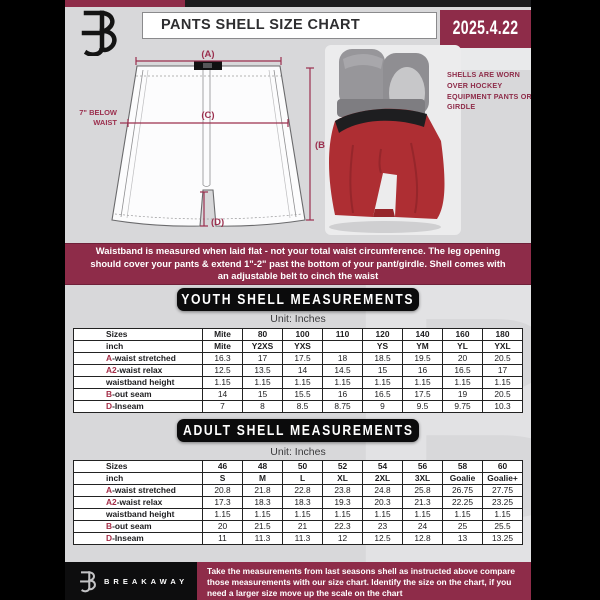  What do you see at coordinates (88, 582) in the screenshot?
I see `breakaway-logo-small-icon` at bounding box center [88, 582].